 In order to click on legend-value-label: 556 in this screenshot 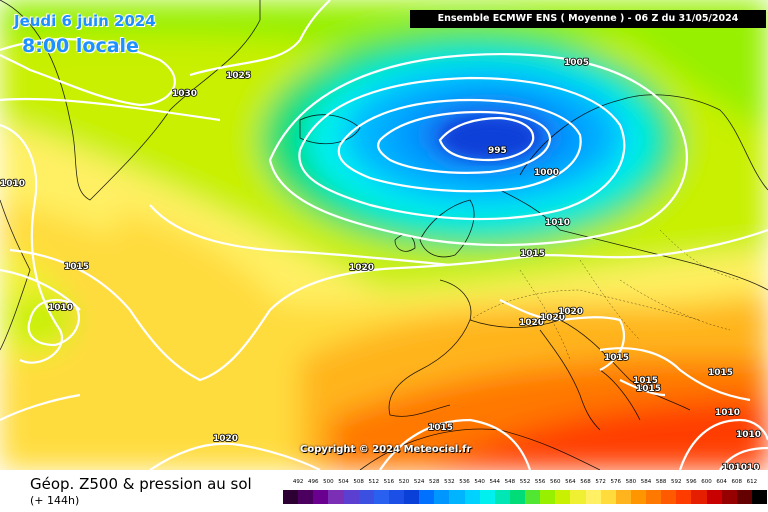, I will do `click(540, 482)`.